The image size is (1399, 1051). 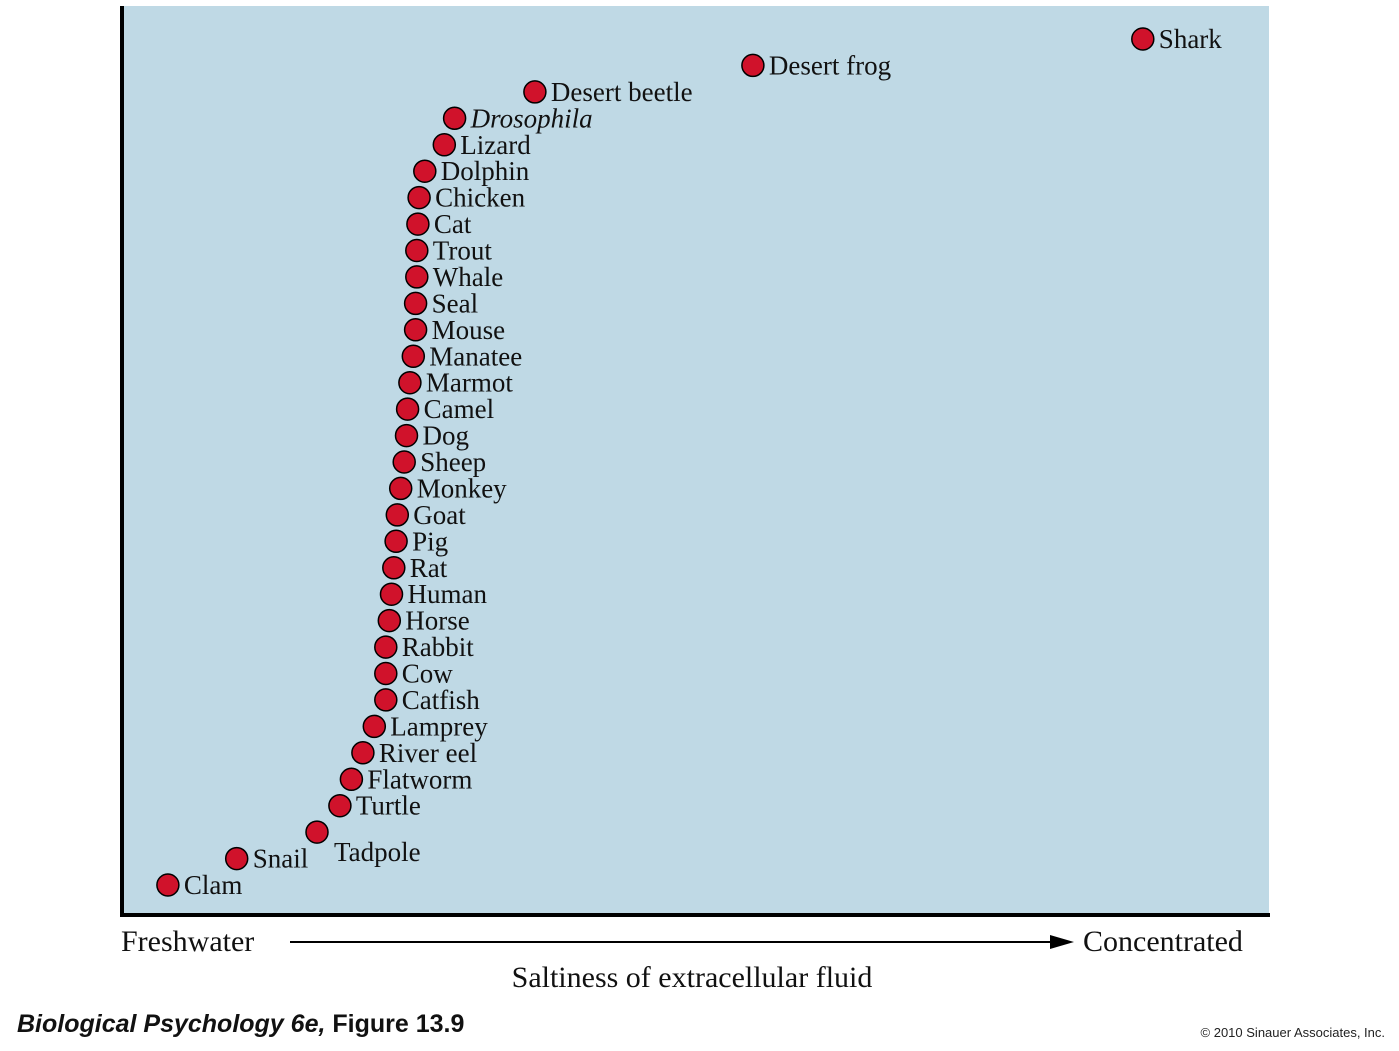 I want to click on point-label: Chicken, so click(x=480, y=198).